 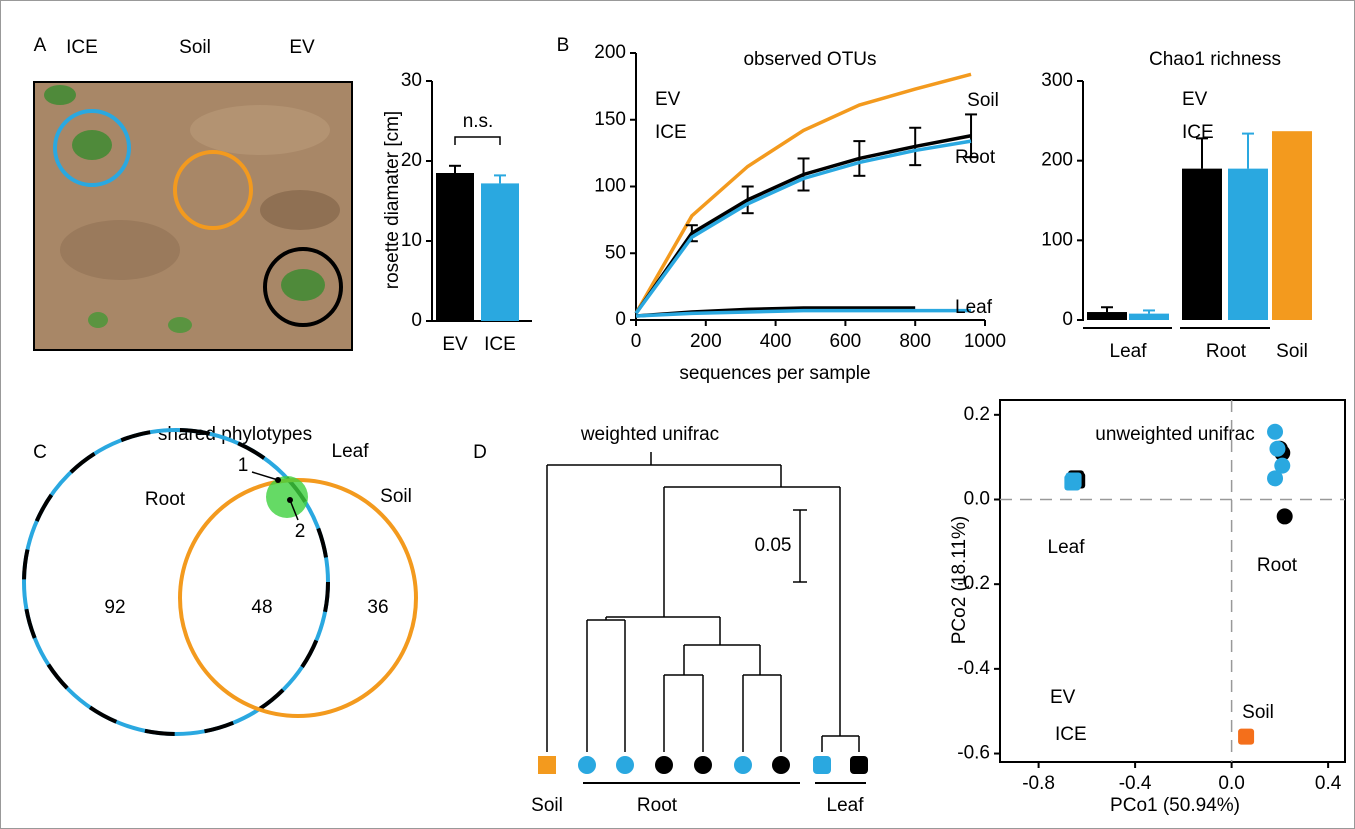 What do you see at coordinates (563, 45) in the screenshot?
I see `panel-letter: B` at bounding box center [563, 45].